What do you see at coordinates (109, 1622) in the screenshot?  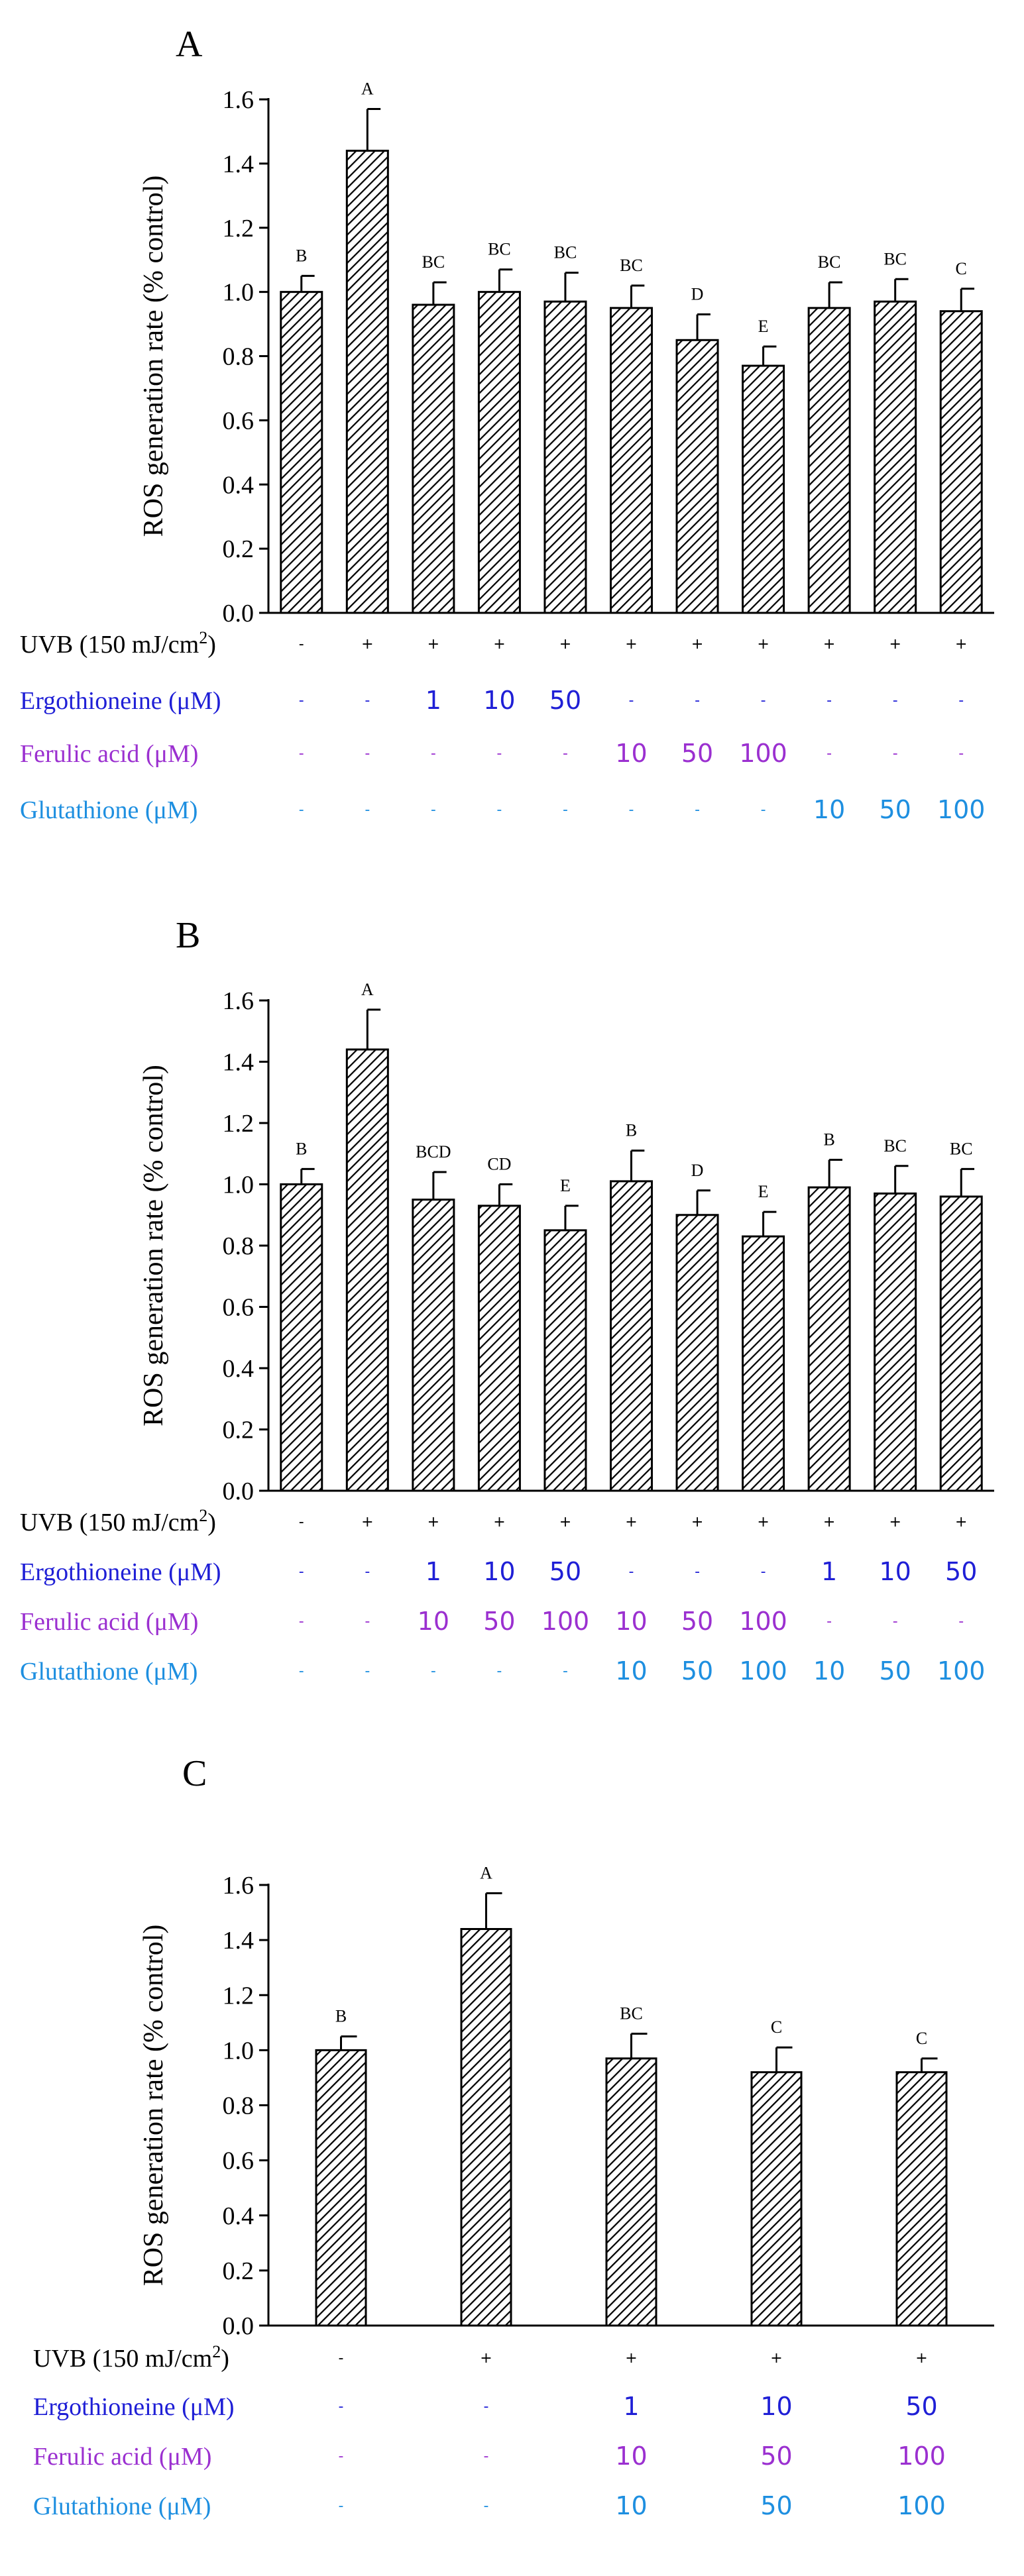 I see `row-label: Ferulic acid (μM)` at bounding box center [109, 1622].